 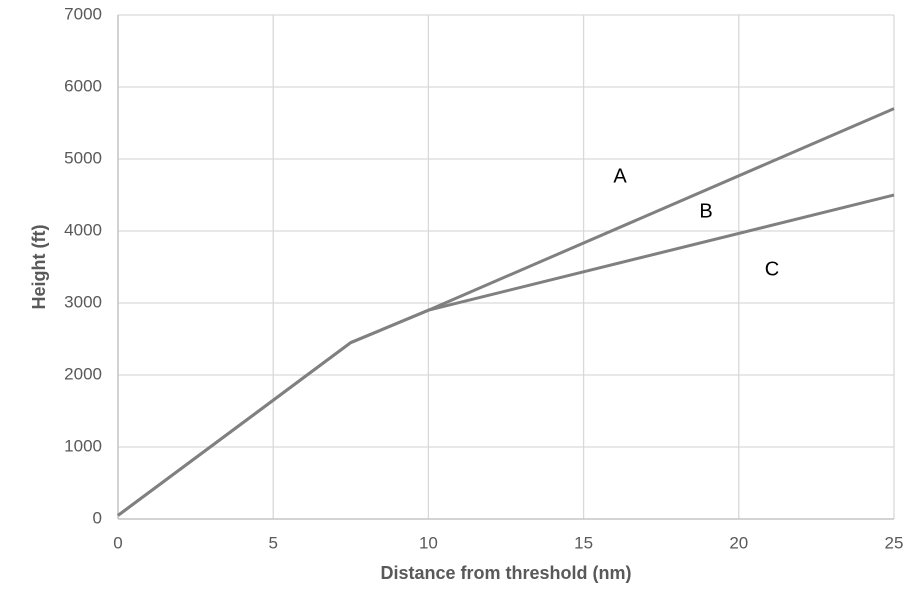 What do you see at coordinates (83, 85) in the screenshot?
I see `y-tick-label: 6000` at bounding box center [83, 85].